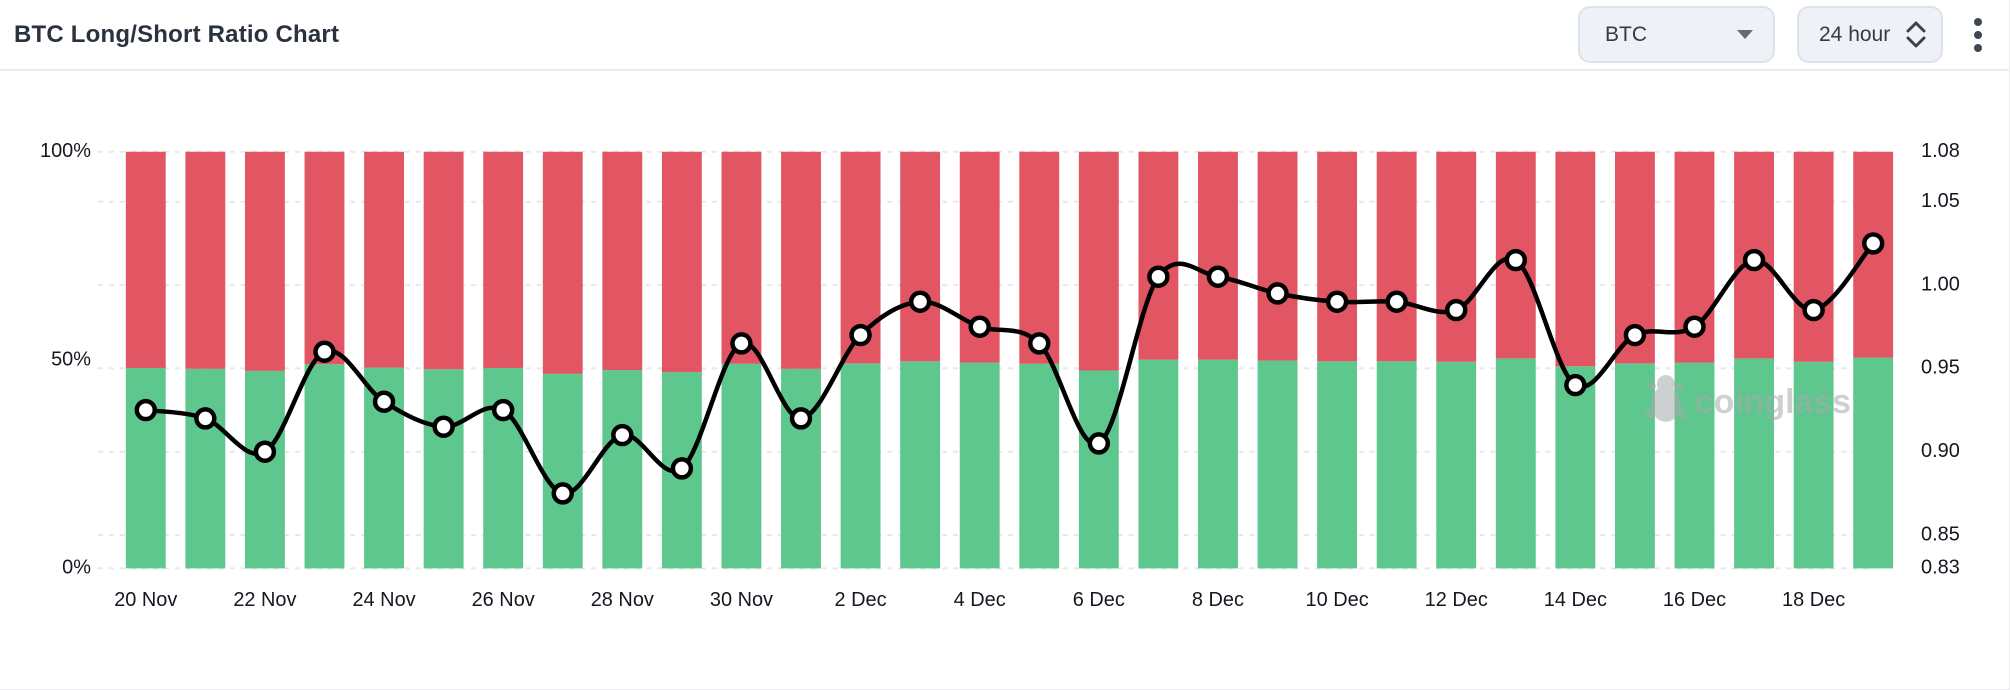  I want to click on header-controls: BTC 24 hour, so click(1784, 34).